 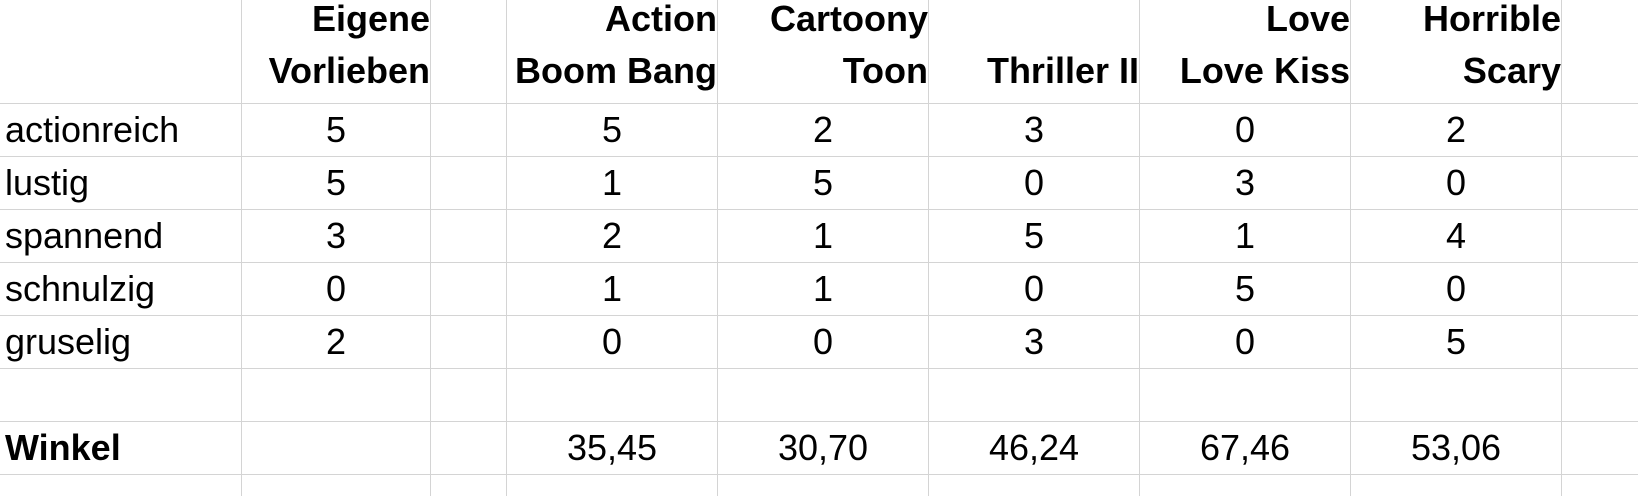 I want to click on header-line-1: Eigene, so click(x=370, y=19).